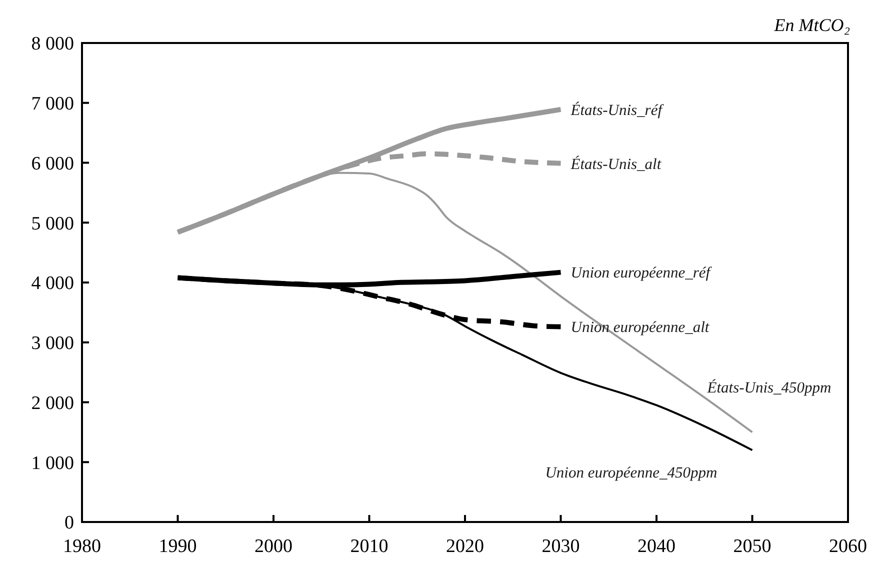  Describe the element at coordinates (640, 327) in the screenshot. I see `series-label: Union européenne_alt` at that location.